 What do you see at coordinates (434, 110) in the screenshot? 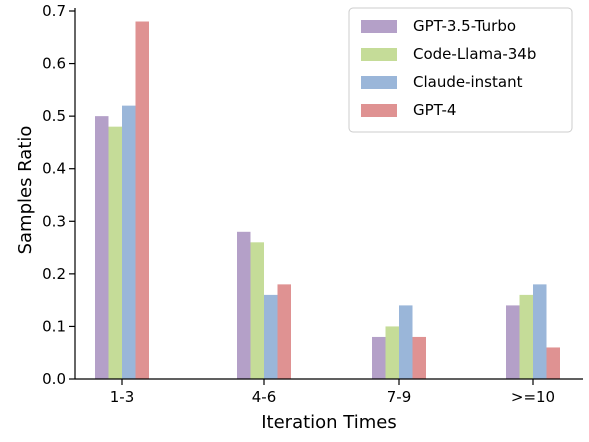
I see `legend-label: GPT-4` at bounding box center [434, 110].